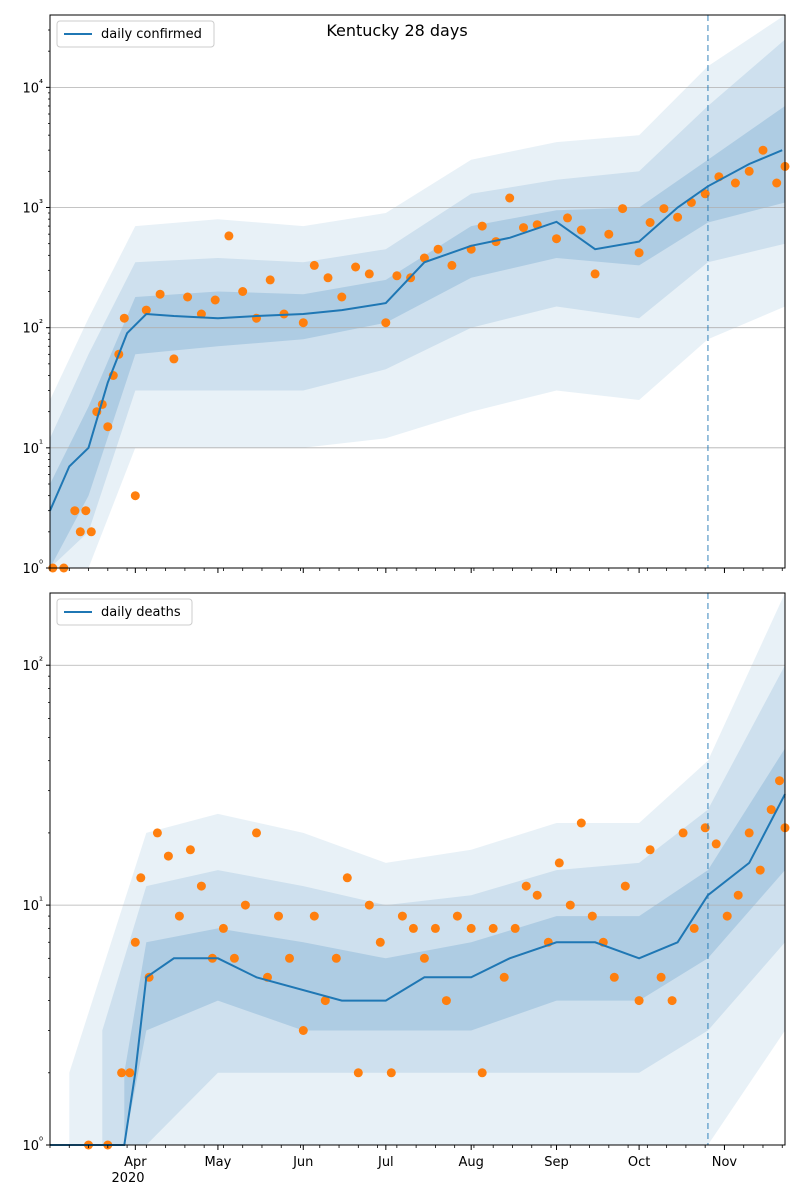 The height and width of the screenshot is (1200, 800). I want to click on x-tick-label: Apr, so click(135, 1162).